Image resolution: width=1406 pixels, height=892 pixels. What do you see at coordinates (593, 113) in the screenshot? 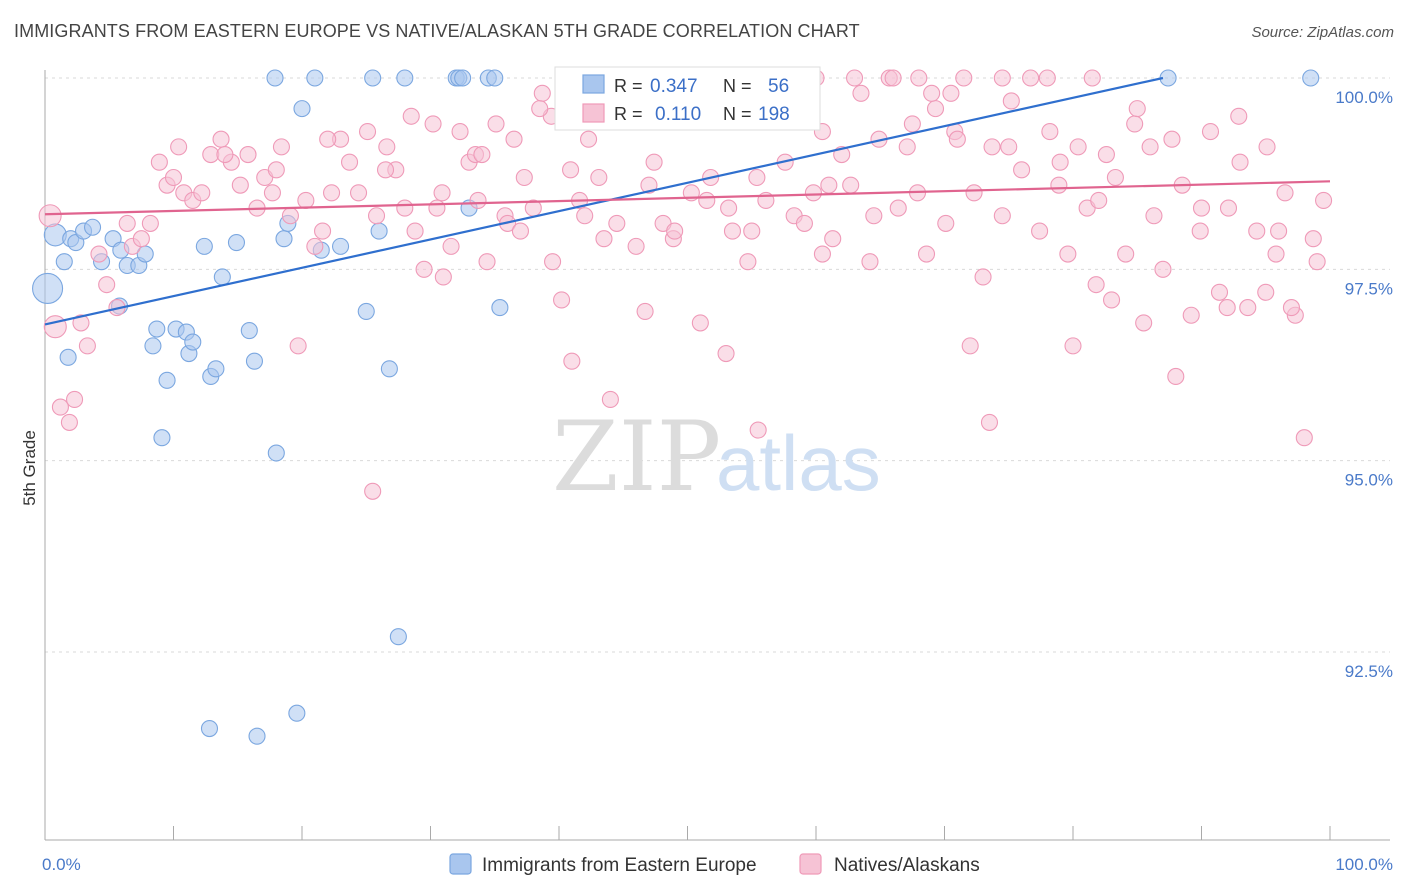
I see `legend-swatch-natives` at bounding box center [593, 113].